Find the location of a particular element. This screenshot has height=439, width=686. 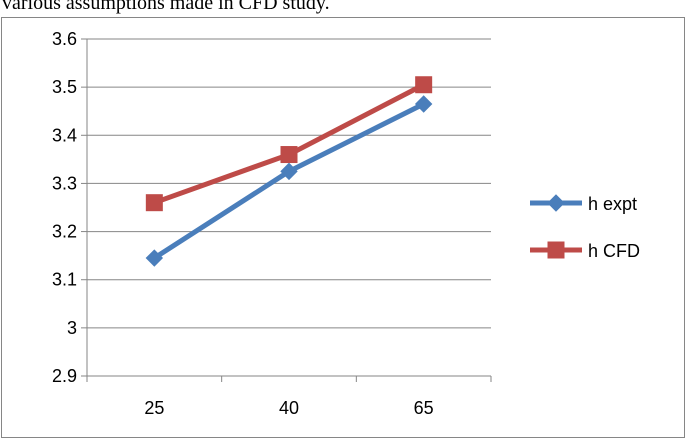

document-text: various assumptions made in CFD study. is located at coordinates (166, 7).